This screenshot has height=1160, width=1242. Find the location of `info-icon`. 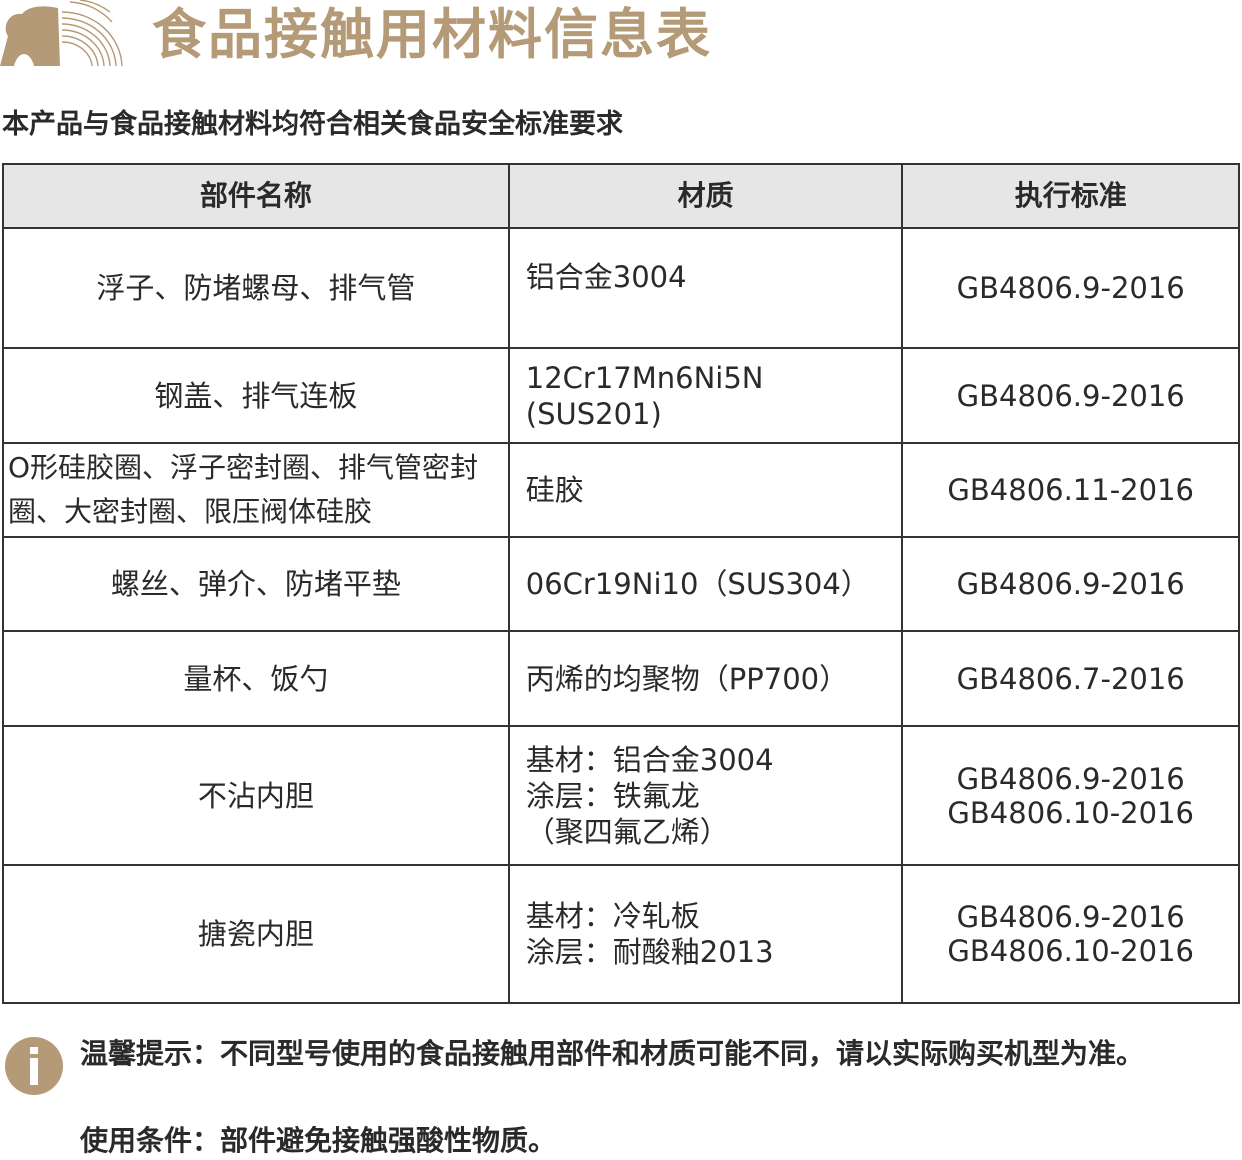

info-icon is located at coordinates (34, 1066).